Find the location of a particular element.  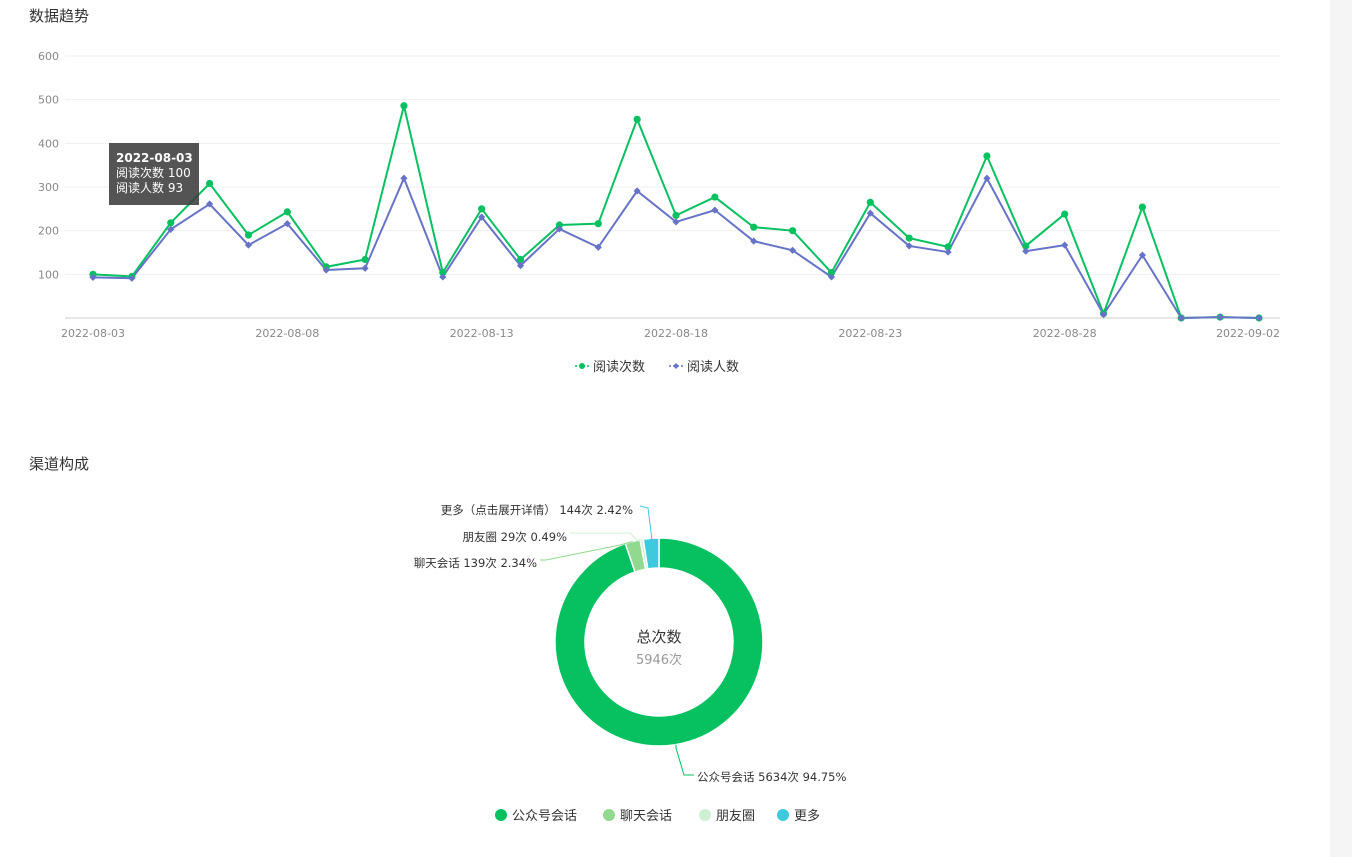

y-tick-label: 300 is located at coordinates (48, 187).